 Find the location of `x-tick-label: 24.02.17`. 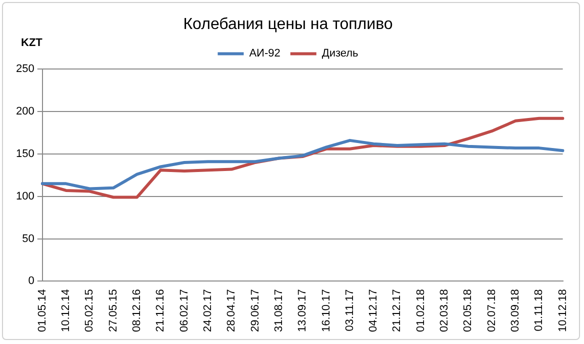

x-tick-label: 24.02.17 is located at coordinates (208, 310).